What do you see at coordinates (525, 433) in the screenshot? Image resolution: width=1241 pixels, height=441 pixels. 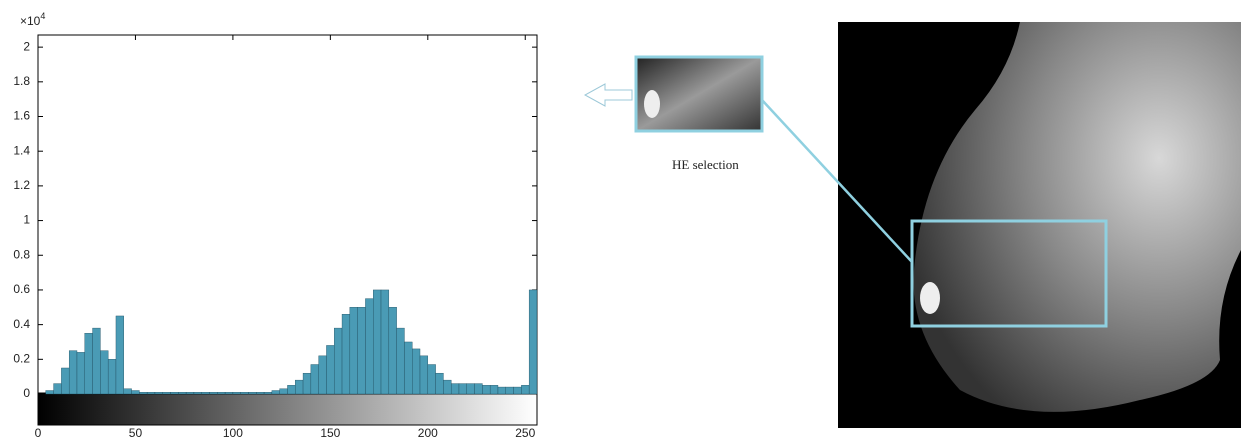 I see `x-tick-label: 250` at bounding box center [525, 433].